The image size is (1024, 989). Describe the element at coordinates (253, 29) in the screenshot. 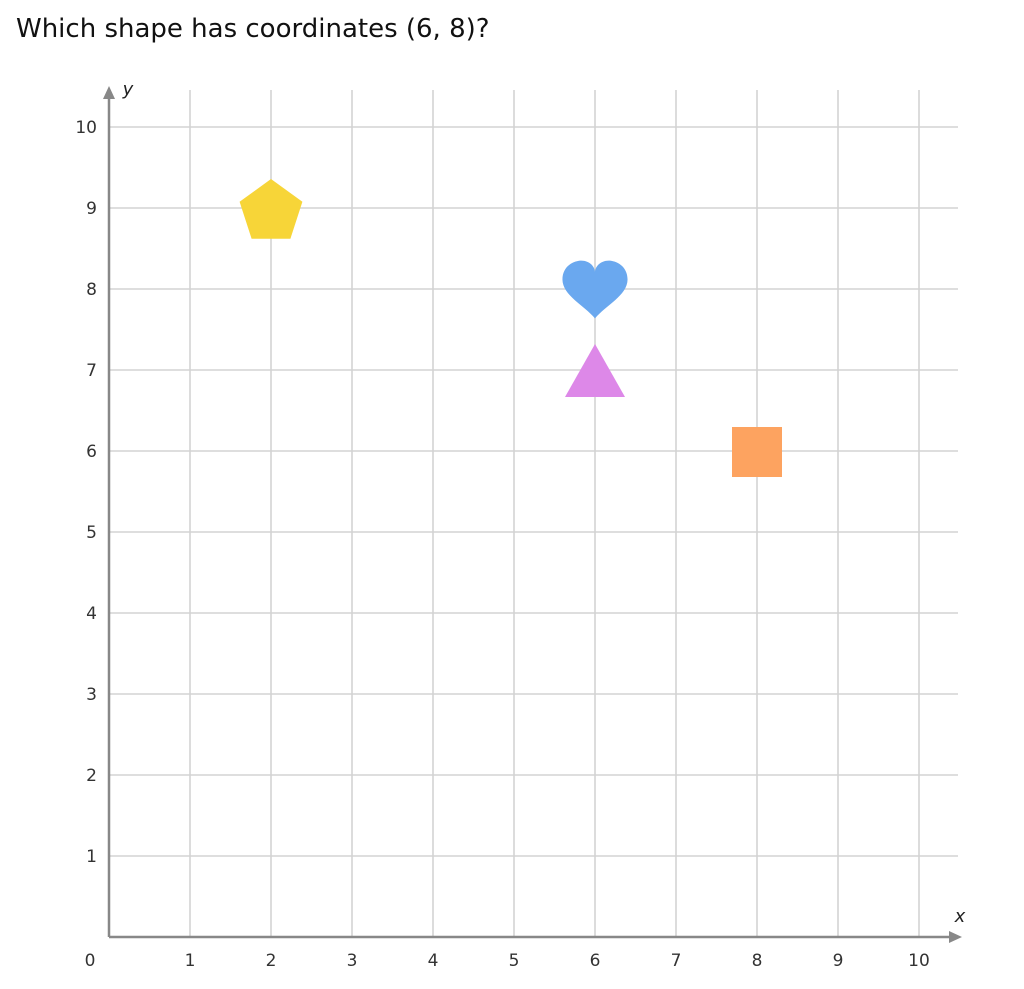

I see `question-text: Which shape has coordinates (6, 8)?` at that location.